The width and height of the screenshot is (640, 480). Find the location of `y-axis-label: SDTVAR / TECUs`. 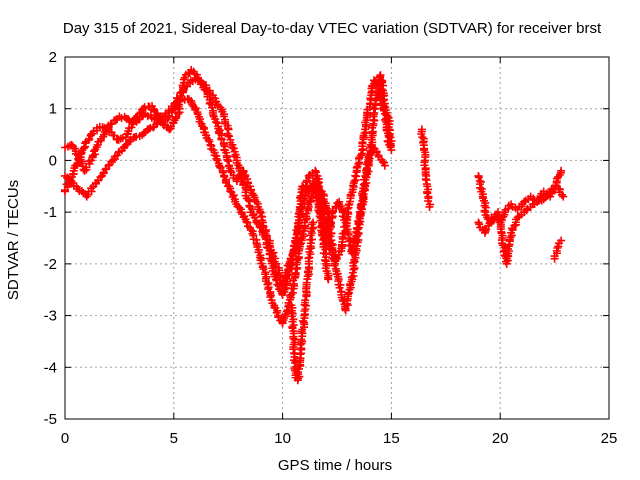

y-axis-label: SDTVAR / TECUs is located at coordinates (13, 240).